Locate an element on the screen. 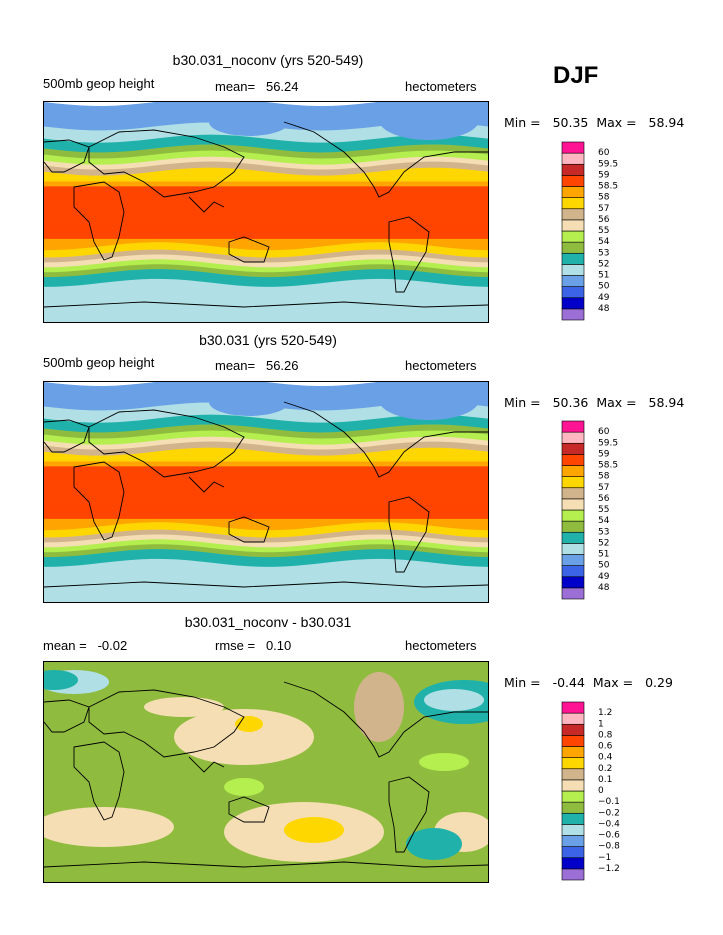  colorbar-tick-label: 48 is located at coordinates (604, 309).